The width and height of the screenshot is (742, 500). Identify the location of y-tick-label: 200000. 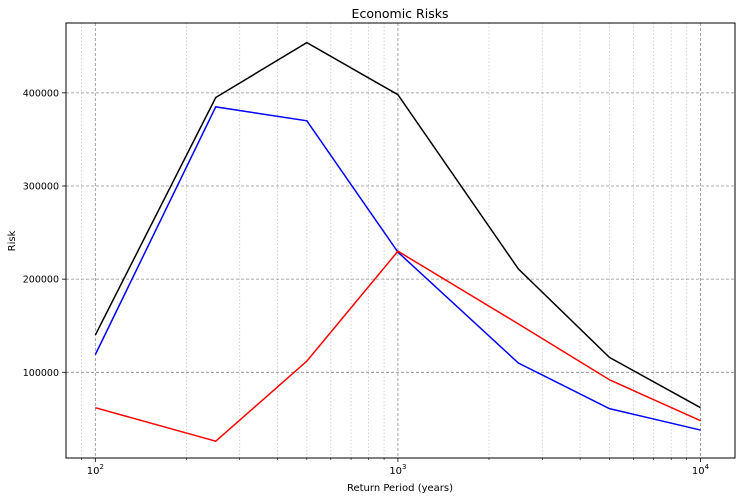
(41, 280).